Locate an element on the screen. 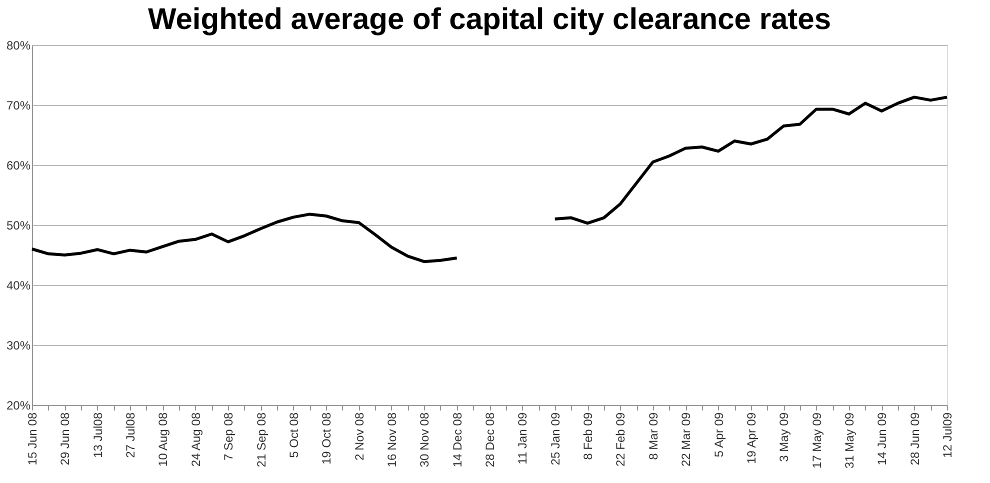  x-tick-label: 28 Dec 08 is located at coordinates (490, 440).